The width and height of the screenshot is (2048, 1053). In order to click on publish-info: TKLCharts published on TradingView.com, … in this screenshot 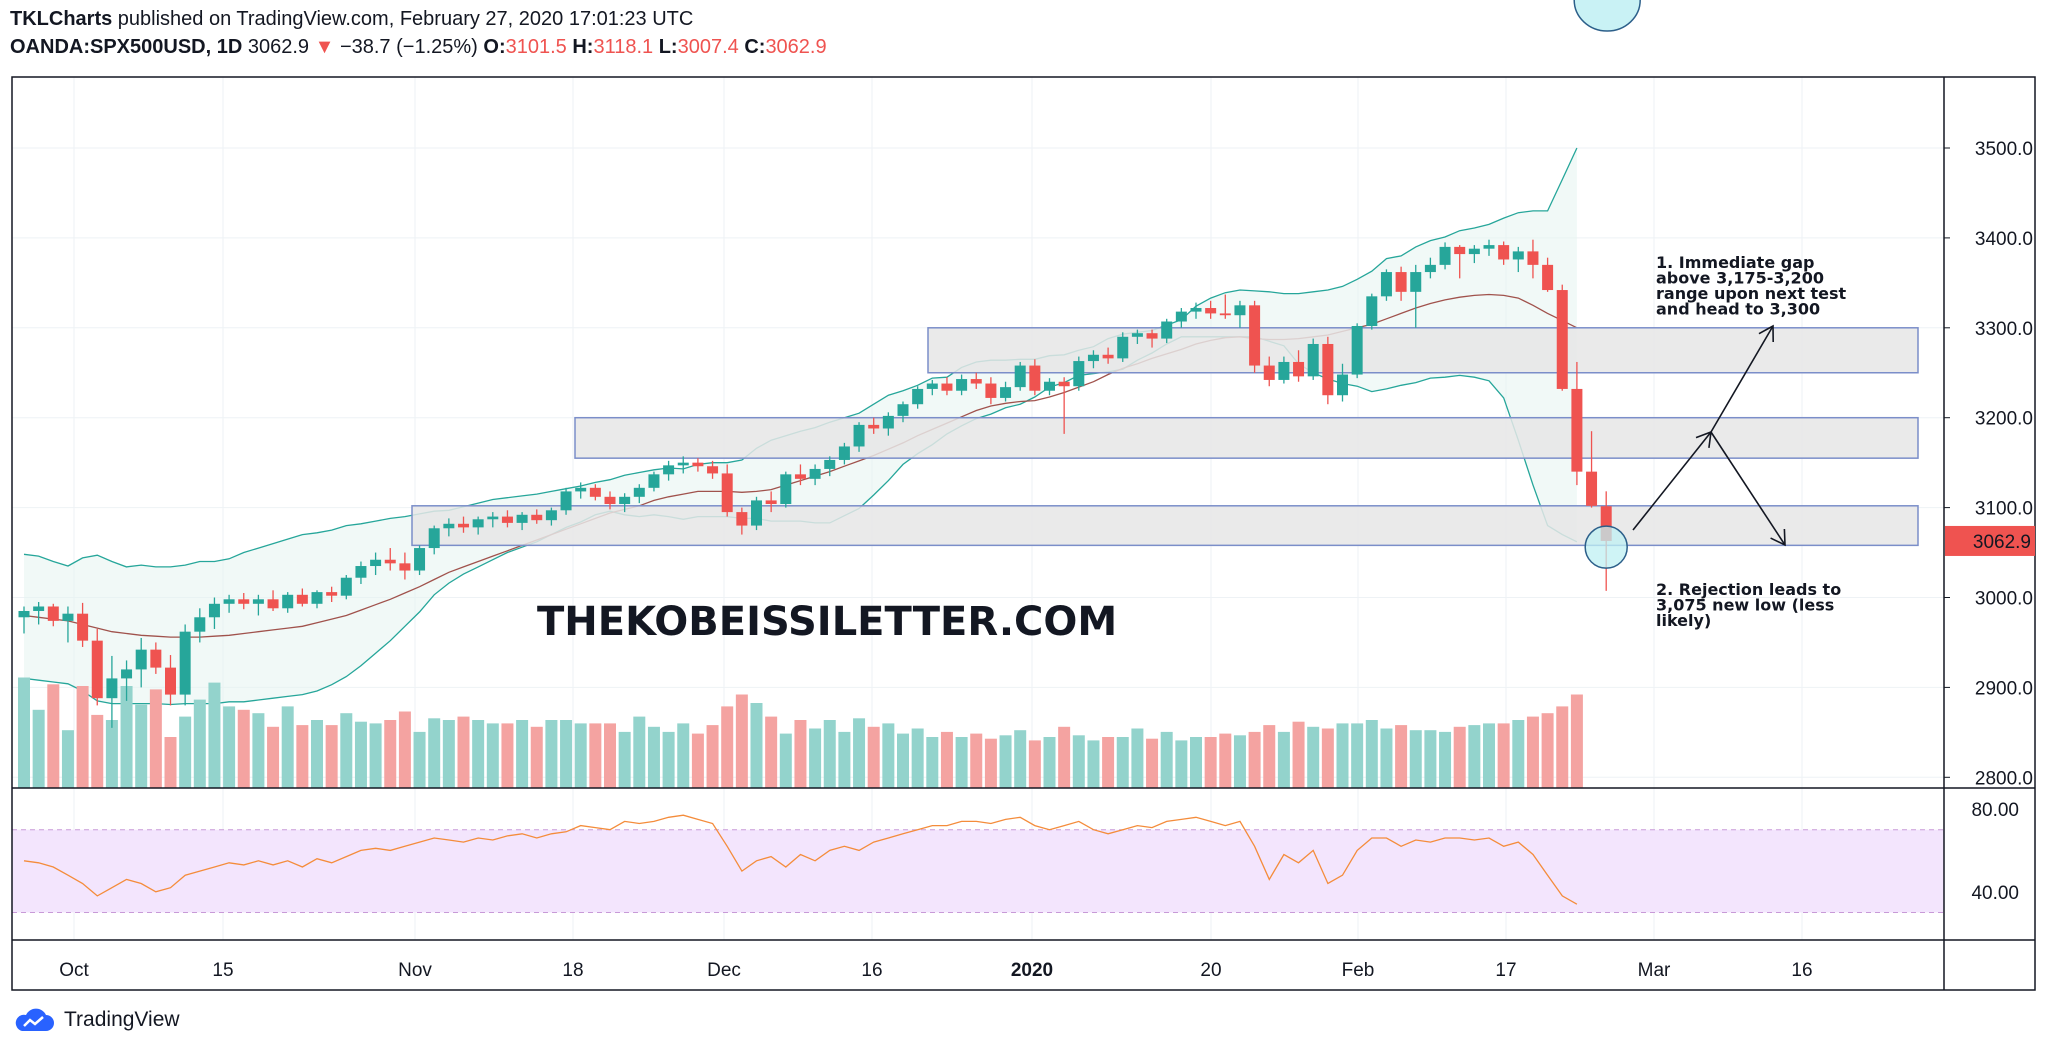, I will do `click(351, 19)`.